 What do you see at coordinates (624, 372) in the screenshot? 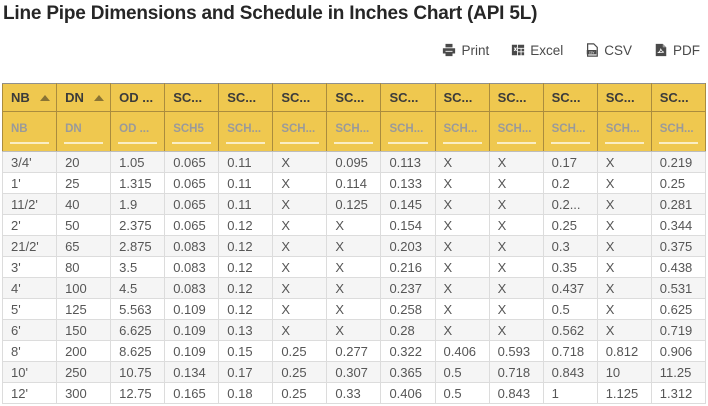
I see `table-cell: 10` at bounding box center [624, 372].